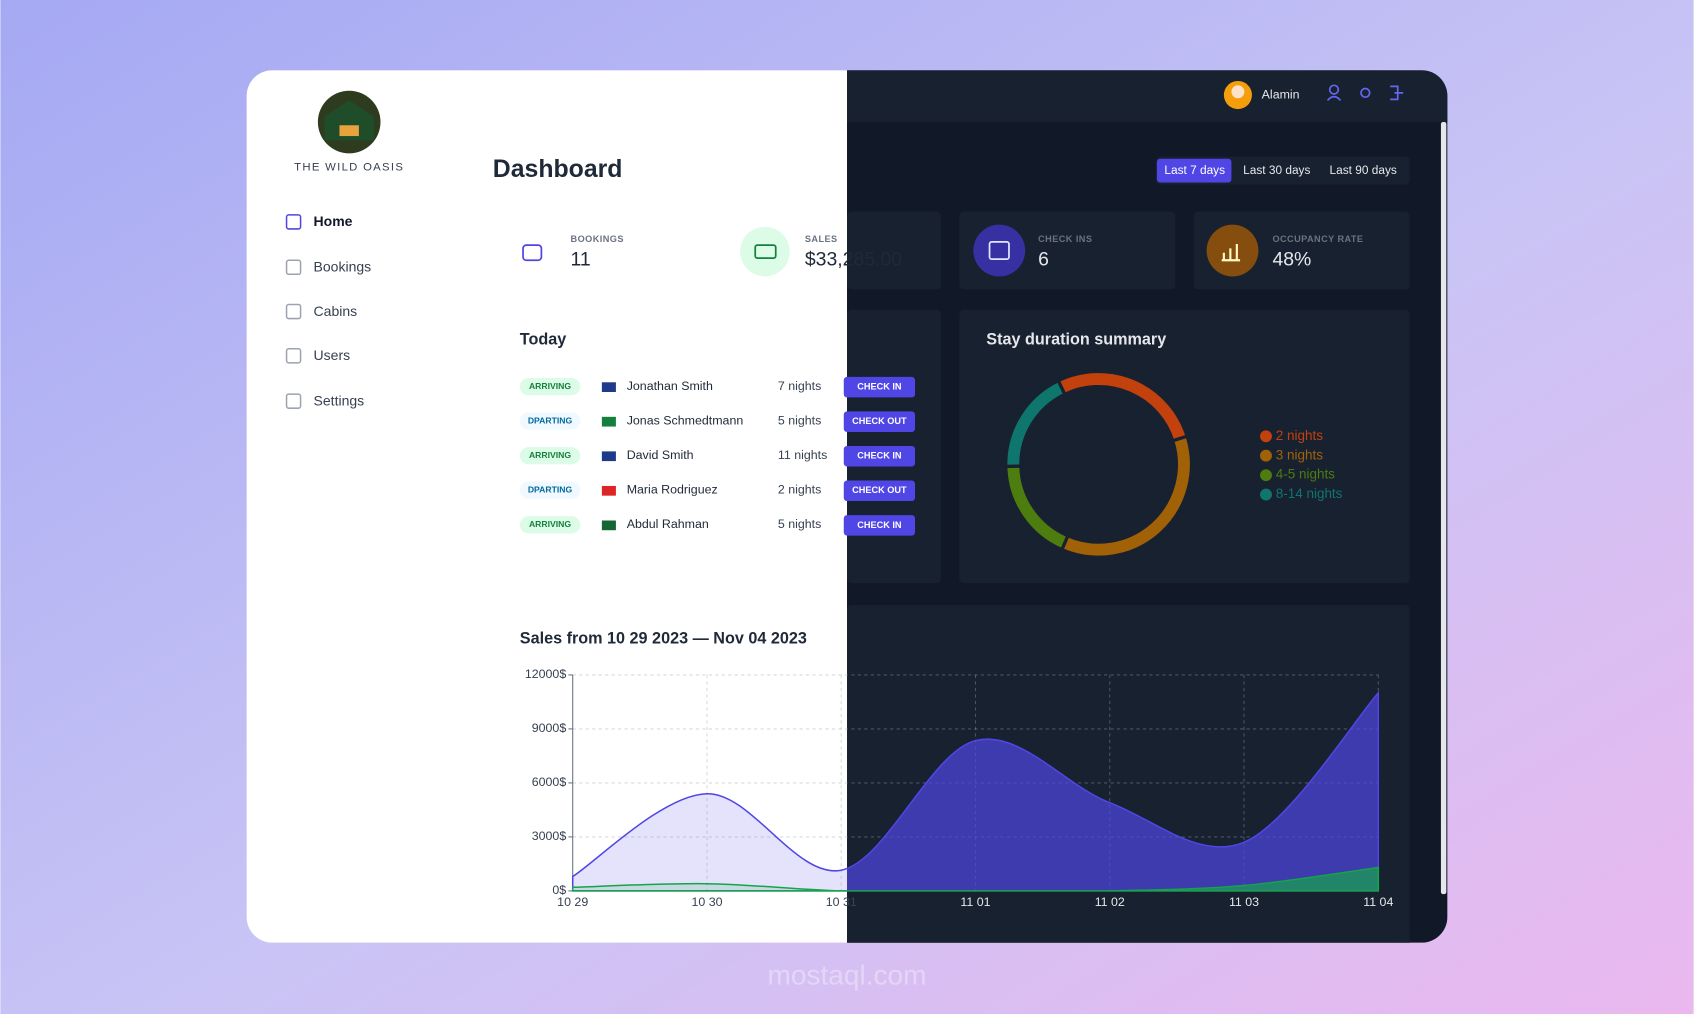  I want to click on pie-slice, so click(1035, 423).